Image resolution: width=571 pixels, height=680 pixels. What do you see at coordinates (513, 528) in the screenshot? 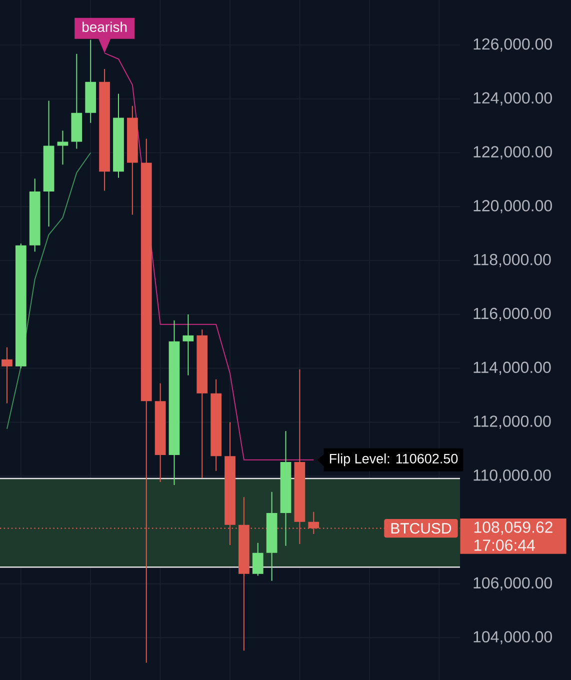
I see `text: 108,059.62` at bounding box center [513, 528].